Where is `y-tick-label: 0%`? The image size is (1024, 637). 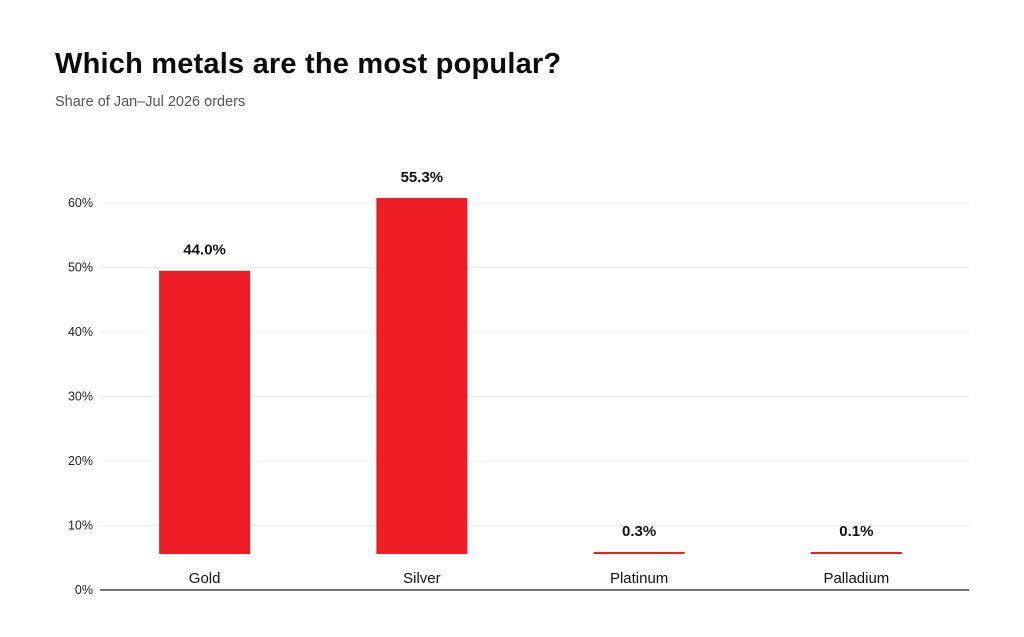
y-tick-label: 0% is located at coordinates (84, 590).